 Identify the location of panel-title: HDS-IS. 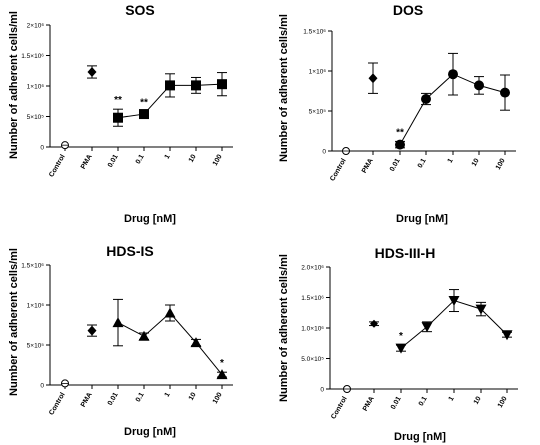
(129, 251).